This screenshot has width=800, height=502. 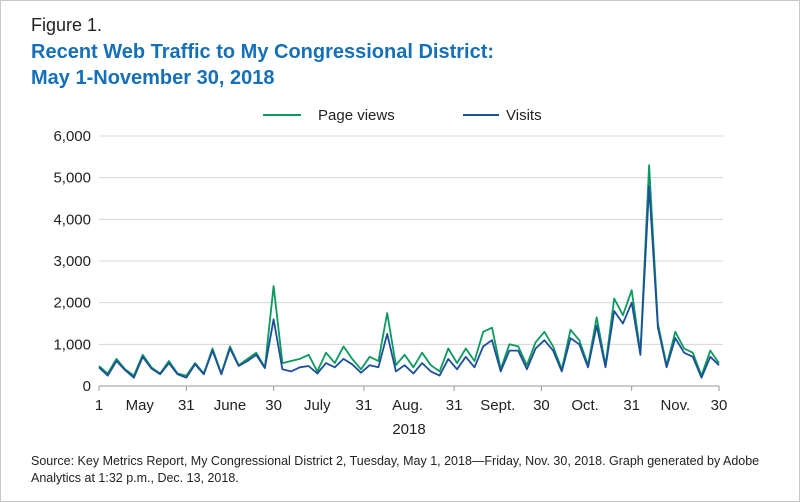 What do you see at coordinates (585, 405) in the screenshot?
I see `x-tick-label: Oct.` at bounding box center [585, 405].